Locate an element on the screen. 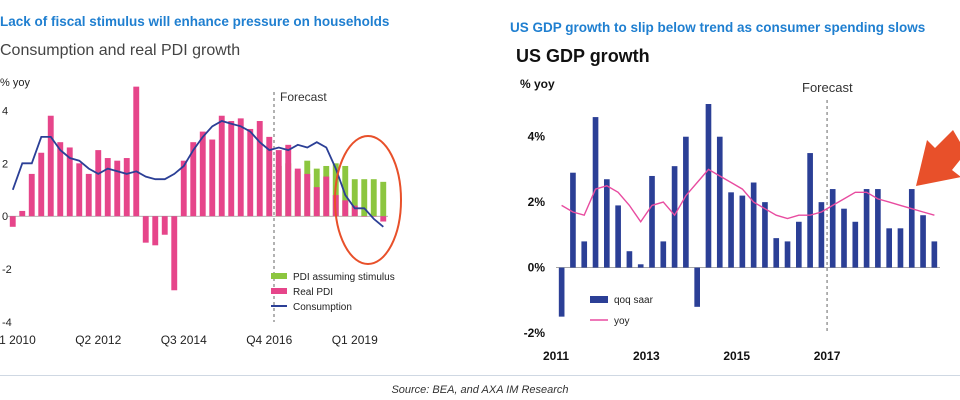 The width and height of the screenshot is (960, 400). highlight-circle is located at coordinates (368, 200).